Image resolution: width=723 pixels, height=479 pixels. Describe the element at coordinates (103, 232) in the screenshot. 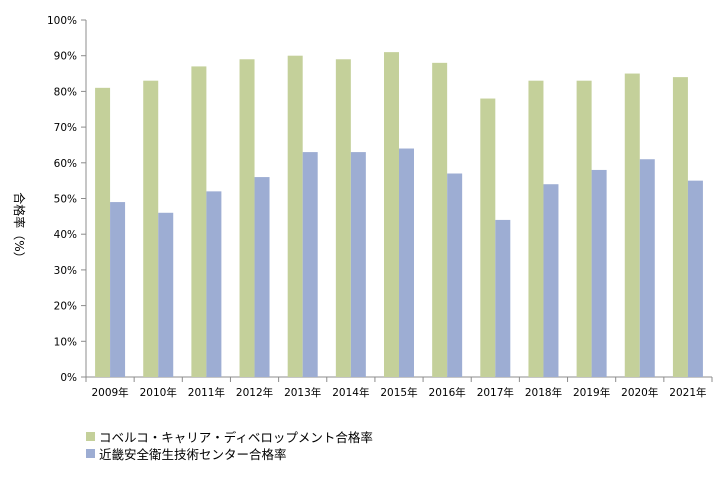

I see `bar-series-1-2009年` at that location.